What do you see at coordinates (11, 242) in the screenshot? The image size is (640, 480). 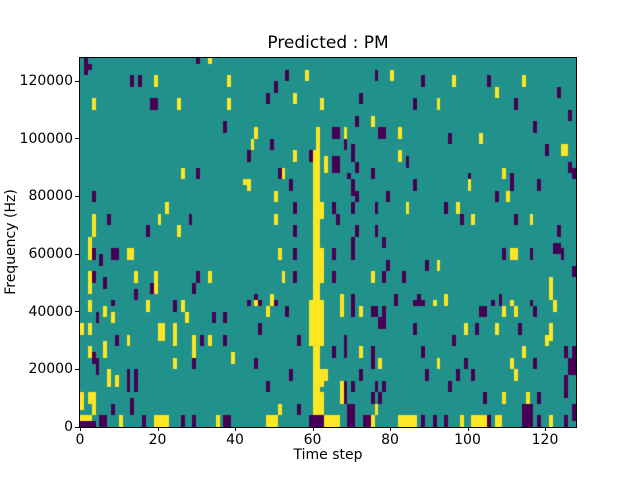 I see `y-axis-label: Frequency (Hz)` at bounding box center [11, 242].